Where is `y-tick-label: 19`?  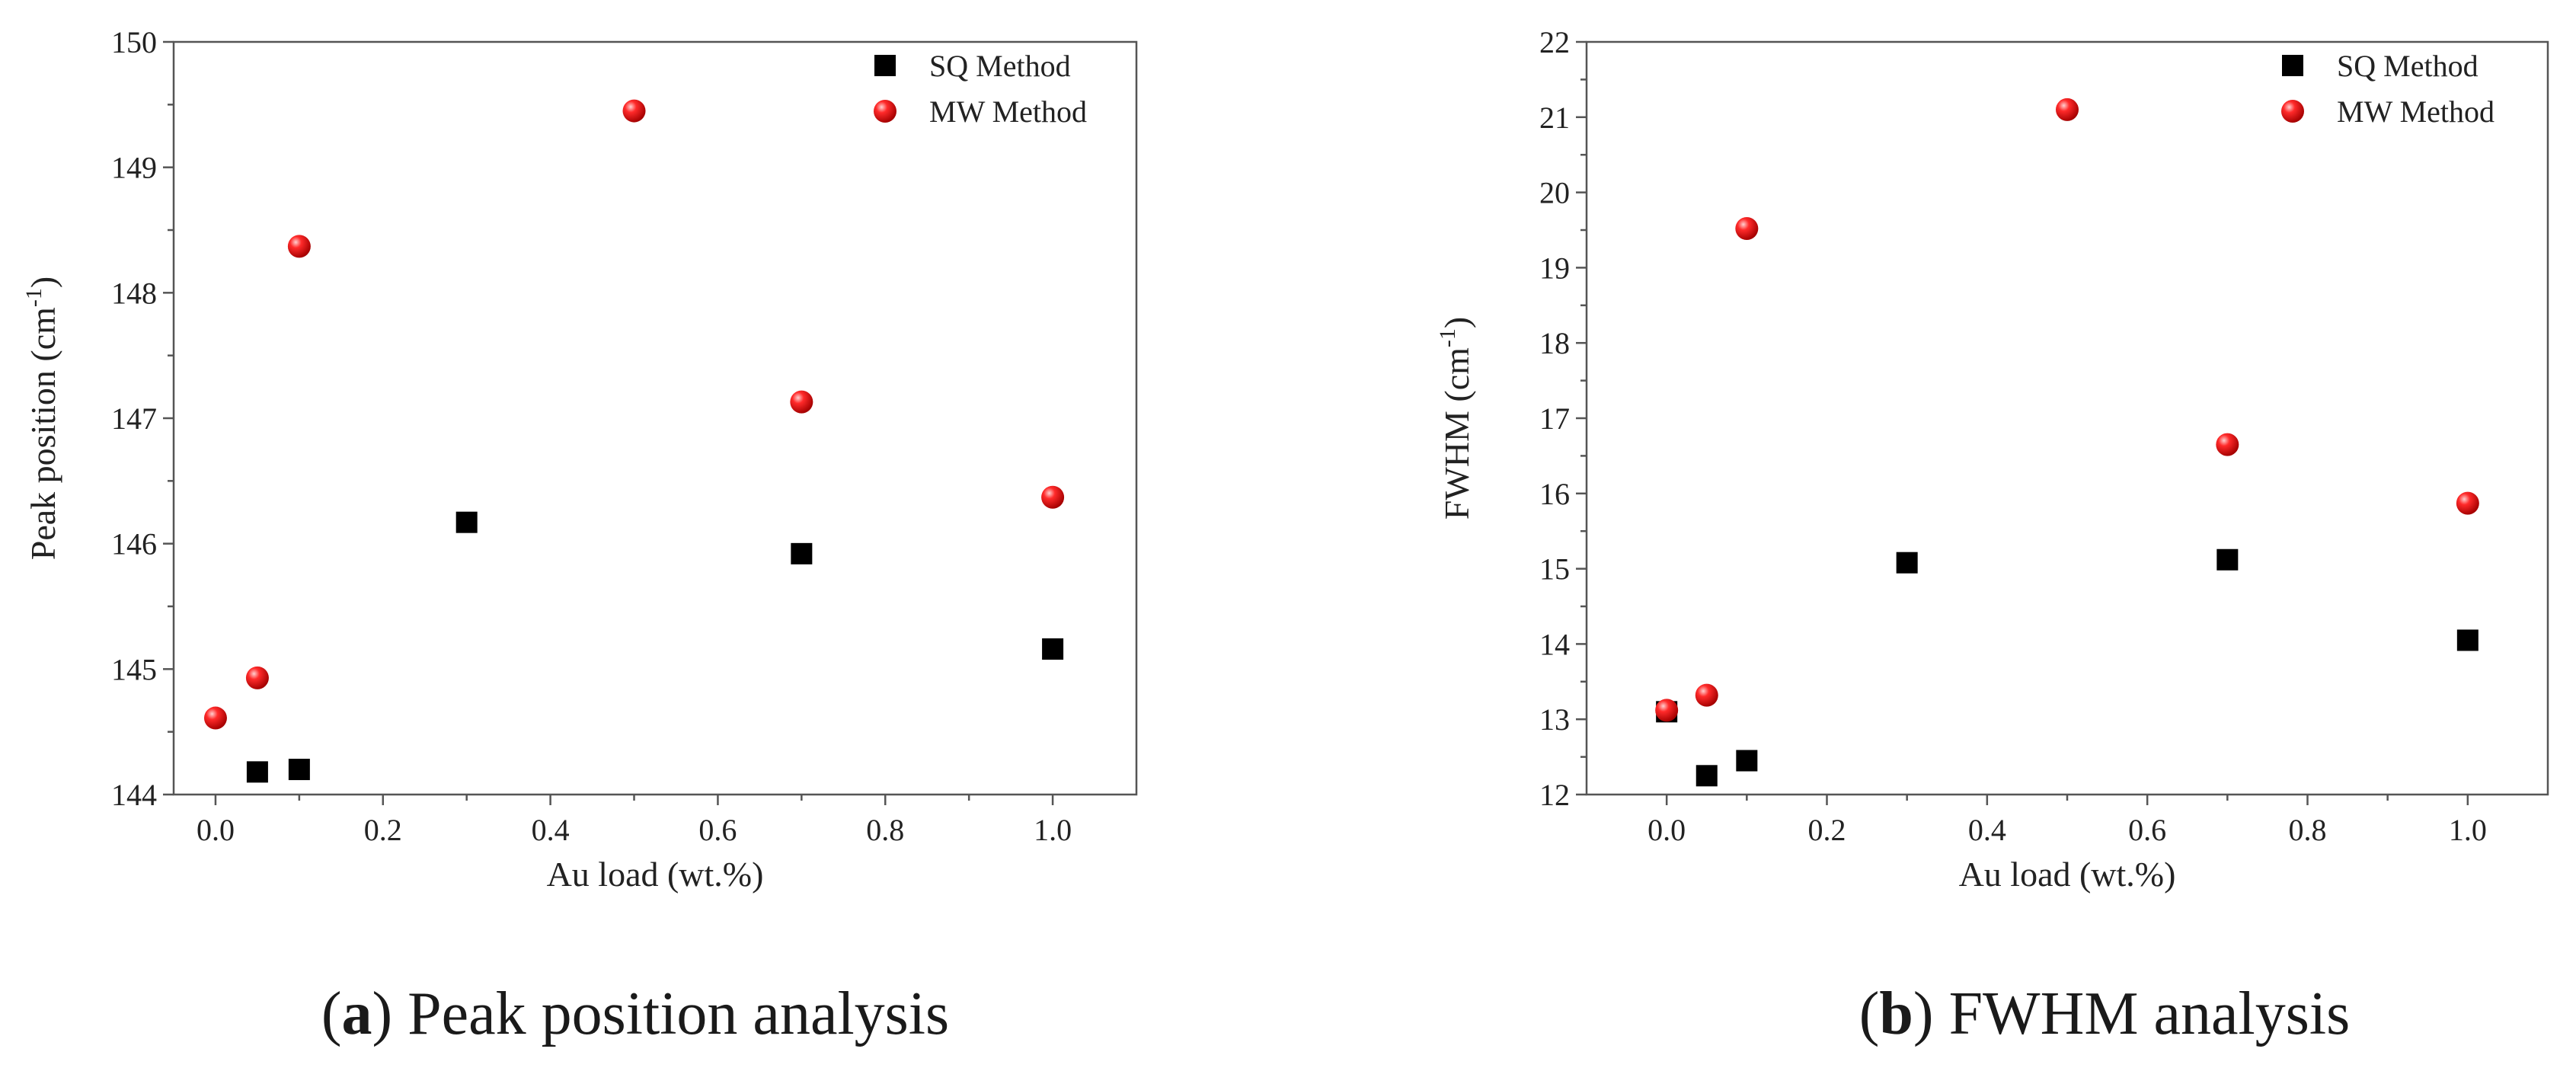
y-tick-label: 19 is located at coordinates (1555, 268).